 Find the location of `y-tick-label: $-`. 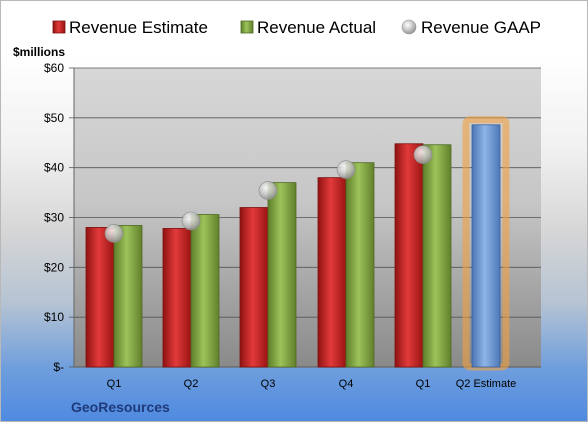

y-tick-label: $- is located at coordinates (58, 367).